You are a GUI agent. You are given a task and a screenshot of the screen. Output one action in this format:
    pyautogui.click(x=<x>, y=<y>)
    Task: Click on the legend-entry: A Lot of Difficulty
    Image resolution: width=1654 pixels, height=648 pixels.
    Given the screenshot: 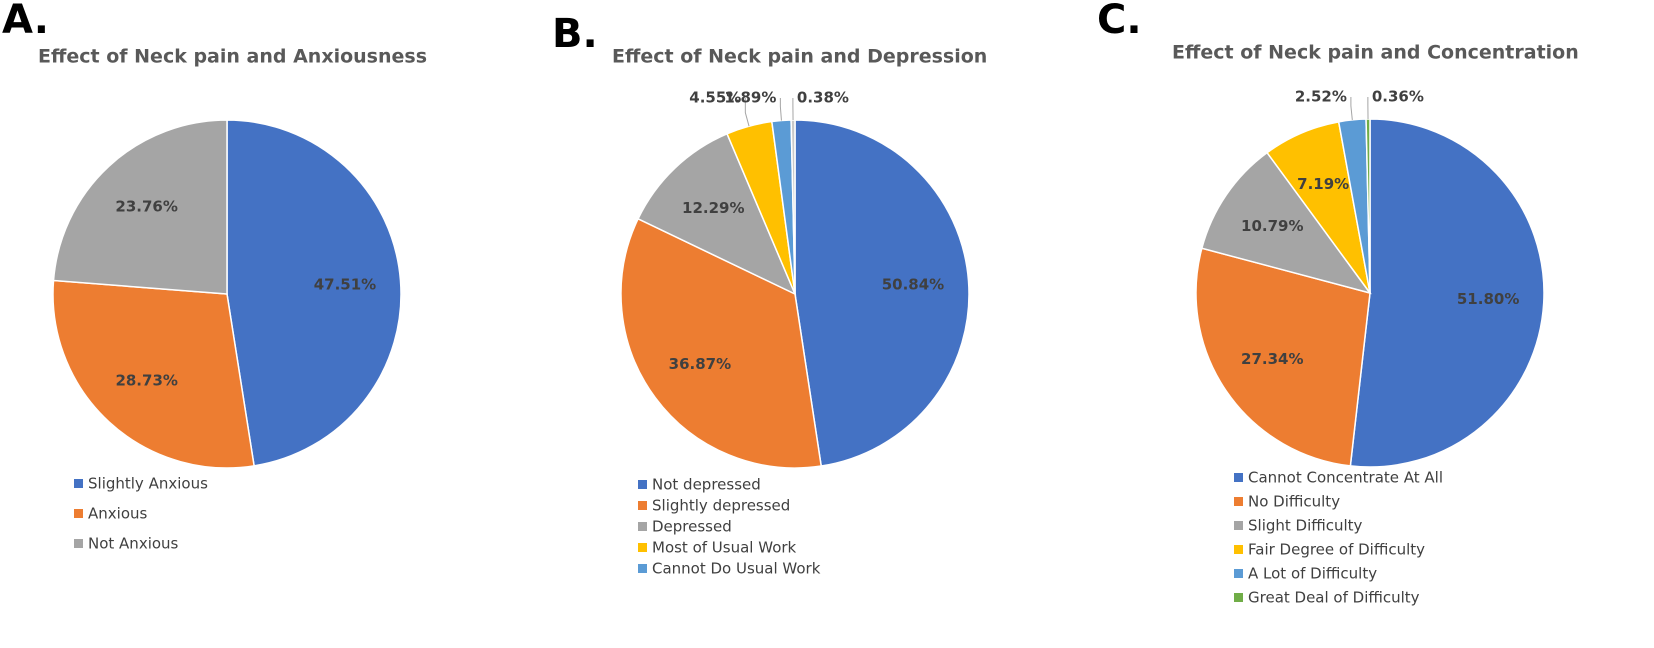 What is the action you would take?
    pyautogui.click(x=1312, y=574)
    